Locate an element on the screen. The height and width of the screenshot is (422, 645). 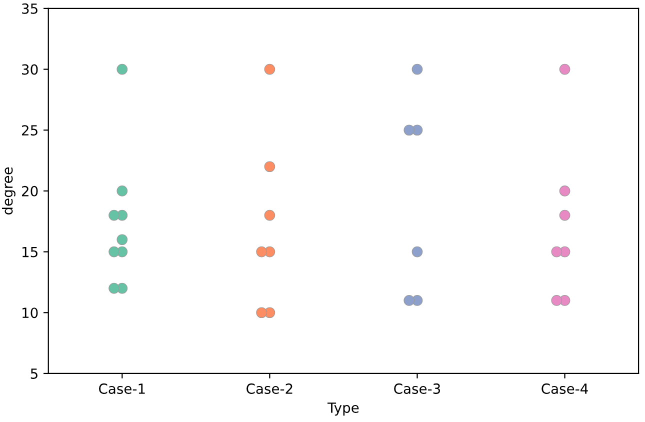
y-tick-label: 25 is located at coordinates (30, 130).